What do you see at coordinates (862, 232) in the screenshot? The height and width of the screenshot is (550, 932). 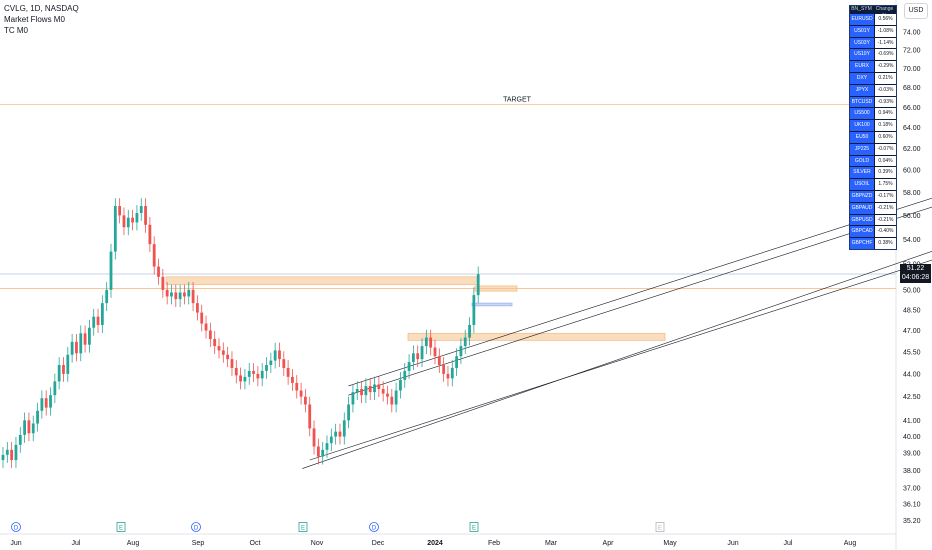 I see `ticker-symbol: GBPCAD` at bounding box center [862, 232].